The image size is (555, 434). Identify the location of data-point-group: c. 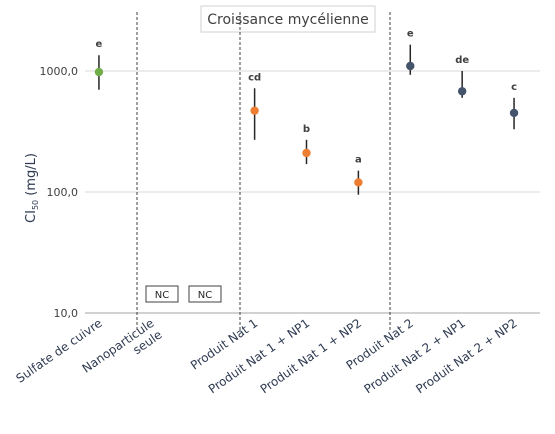
(514, 106).